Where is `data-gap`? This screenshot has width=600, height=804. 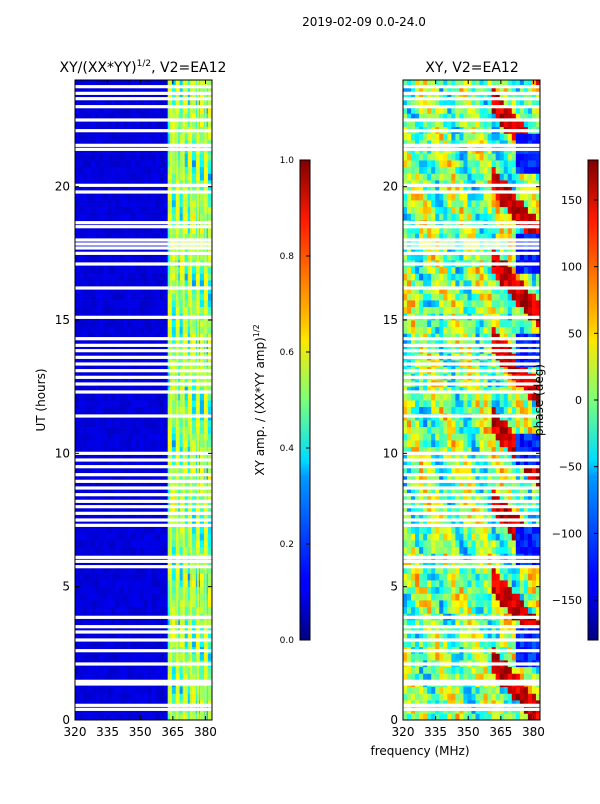
data-gap is located at coordinates (143, 98).